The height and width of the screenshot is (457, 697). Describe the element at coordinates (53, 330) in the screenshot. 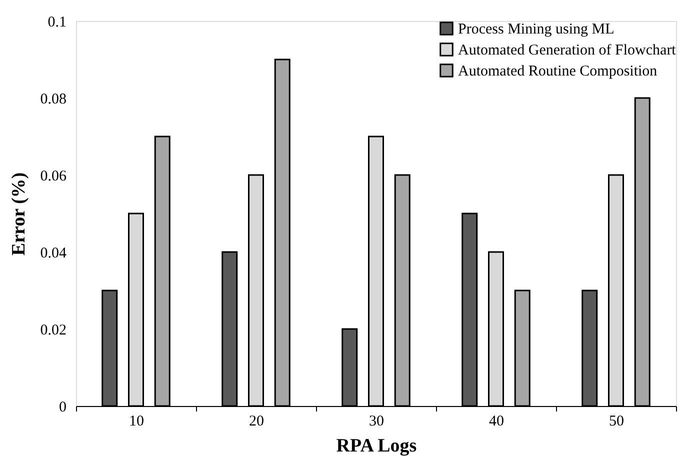

I see `y-tick-label: 0.02` at that location.